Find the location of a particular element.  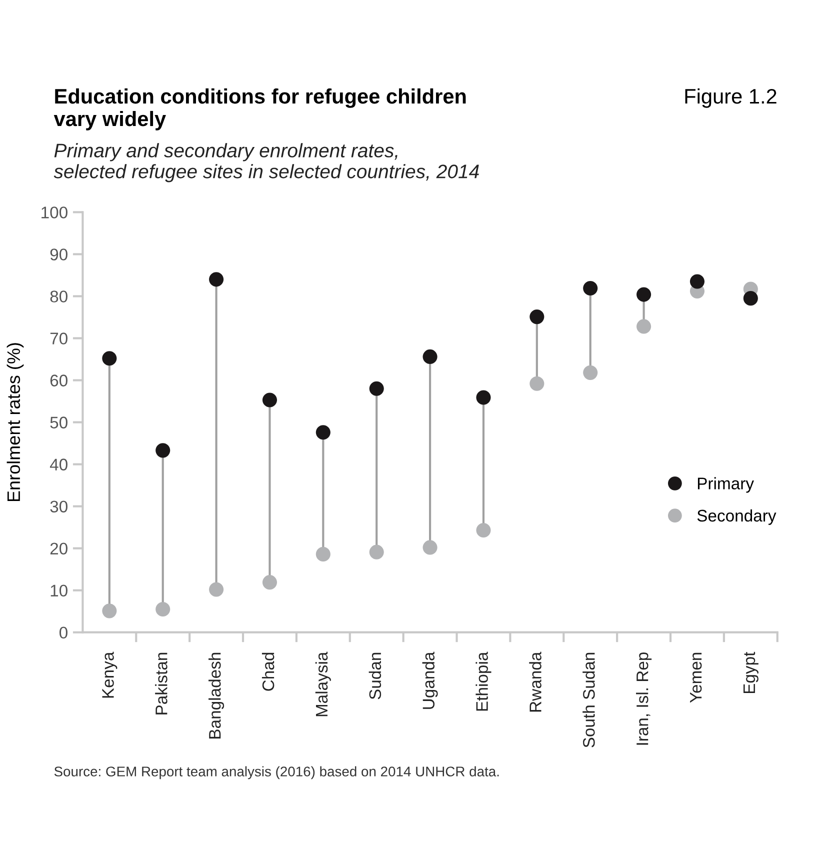

x-tick-label: Egypt is located at coordinates (751, 673).